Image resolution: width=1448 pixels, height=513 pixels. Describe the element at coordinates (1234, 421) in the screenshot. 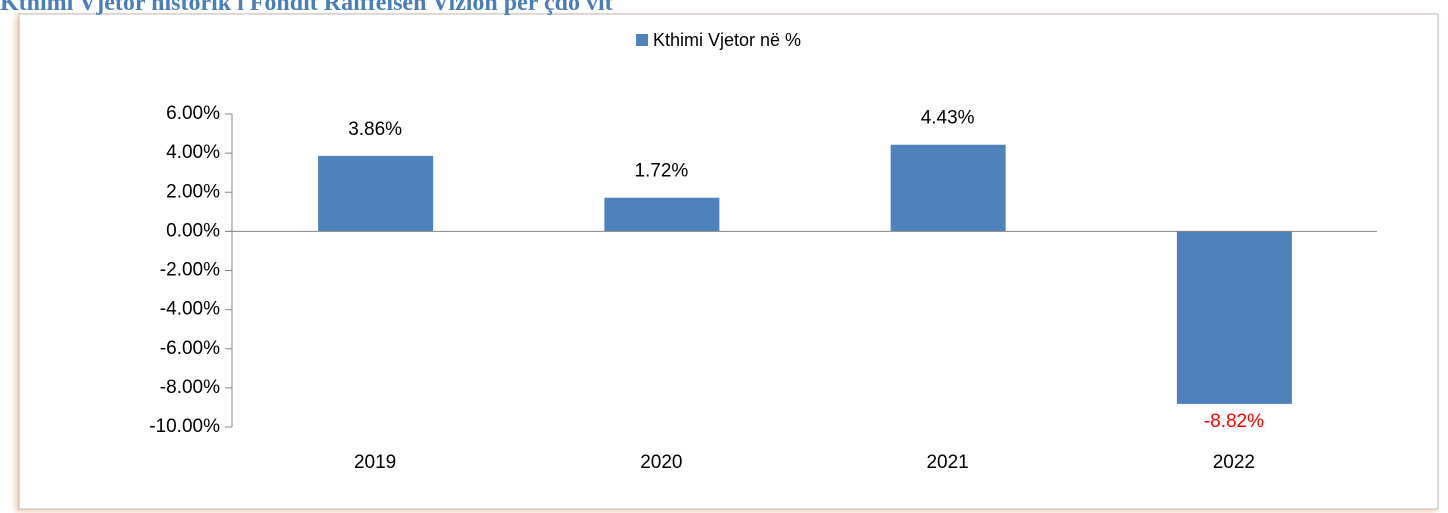

I see `data-label: -8.82%` at that location.